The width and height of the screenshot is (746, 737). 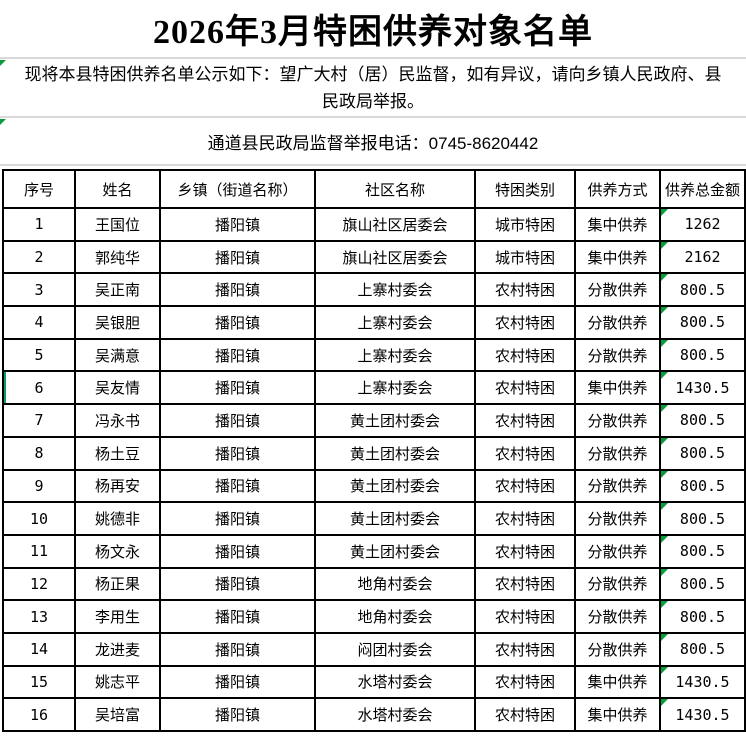 What do you see at coordinates (525, 189) in the screenshot?
I see `header-cell: 特困类别` at bounding box center [525, 189].